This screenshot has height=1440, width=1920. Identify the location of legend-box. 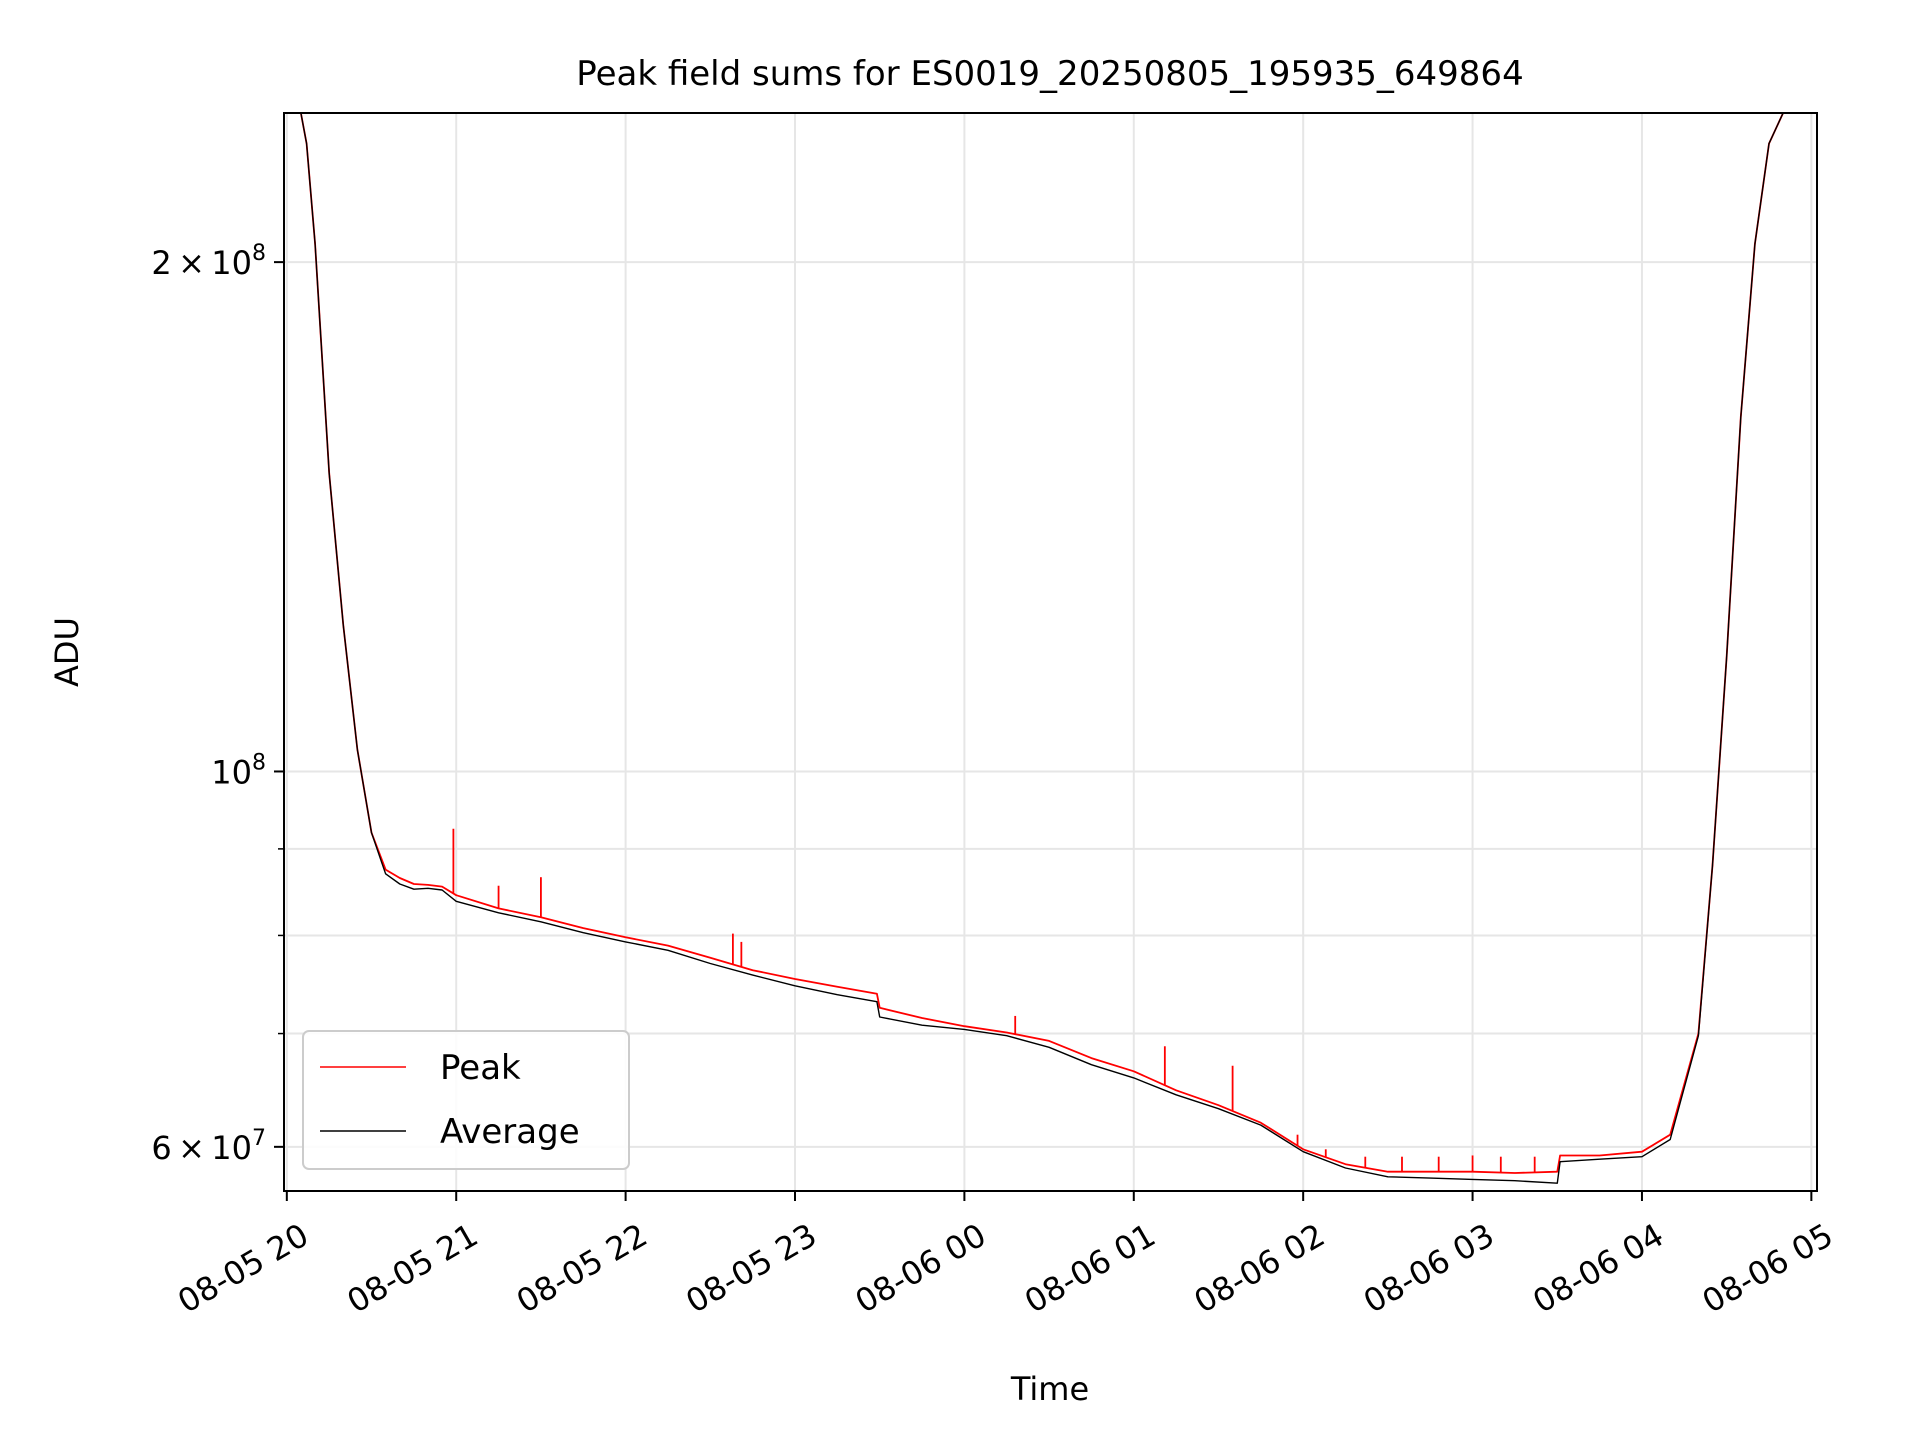
(466, 1100).